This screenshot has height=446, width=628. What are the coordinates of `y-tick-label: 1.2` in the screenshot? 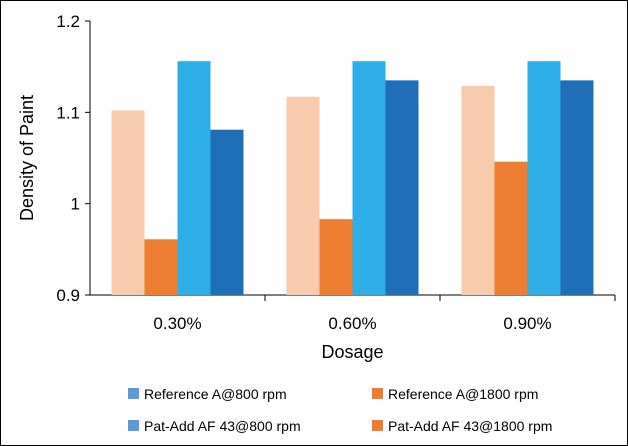 It's located at (68, 21).